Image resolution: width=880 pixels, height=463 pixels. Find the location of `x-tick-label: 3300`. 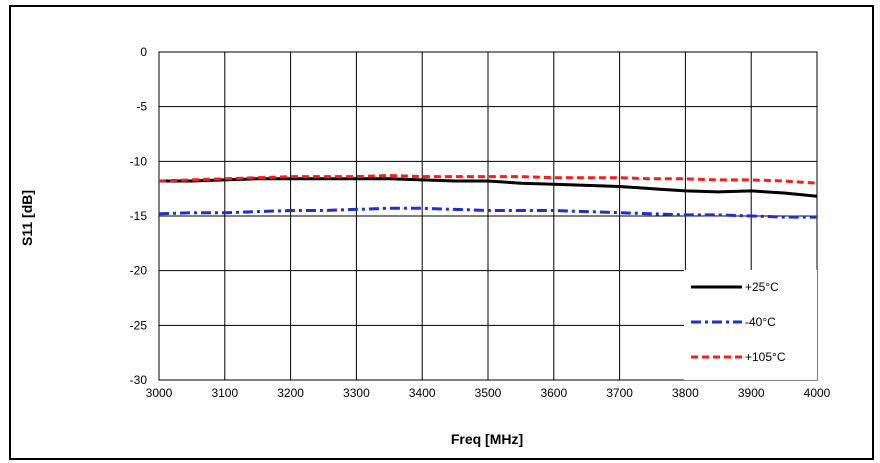

x-tick-label: 3300 is located at coordinates (356, 393).